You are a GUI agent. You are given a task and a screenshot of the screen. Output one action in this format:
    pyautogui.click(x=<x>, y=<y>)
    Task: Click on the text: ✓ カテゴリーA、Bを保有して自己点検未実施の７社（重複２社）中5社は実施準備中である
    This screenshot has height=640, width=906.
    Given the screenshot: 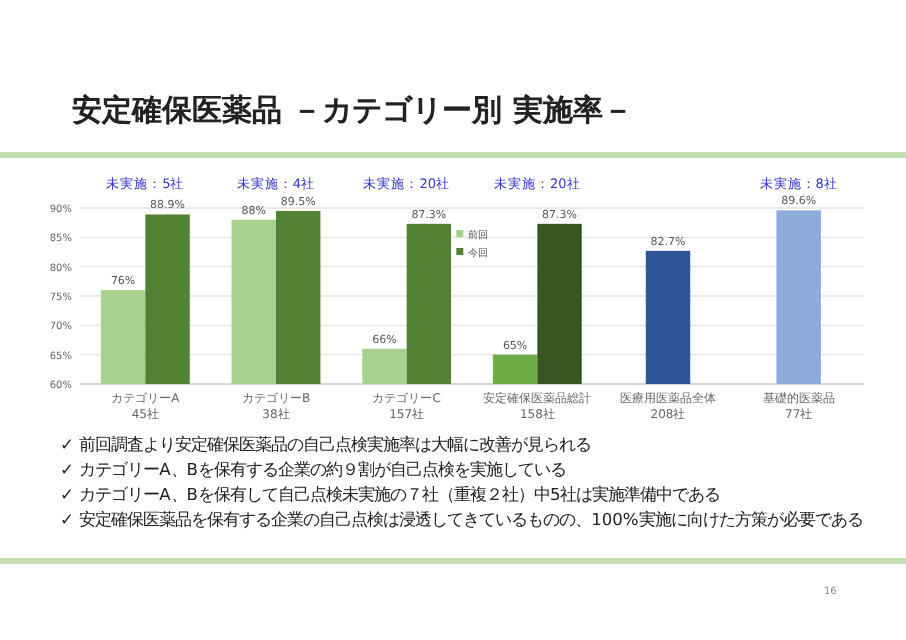 What is the action you would take?
    pyautogui.click(x=390, y=494)
    